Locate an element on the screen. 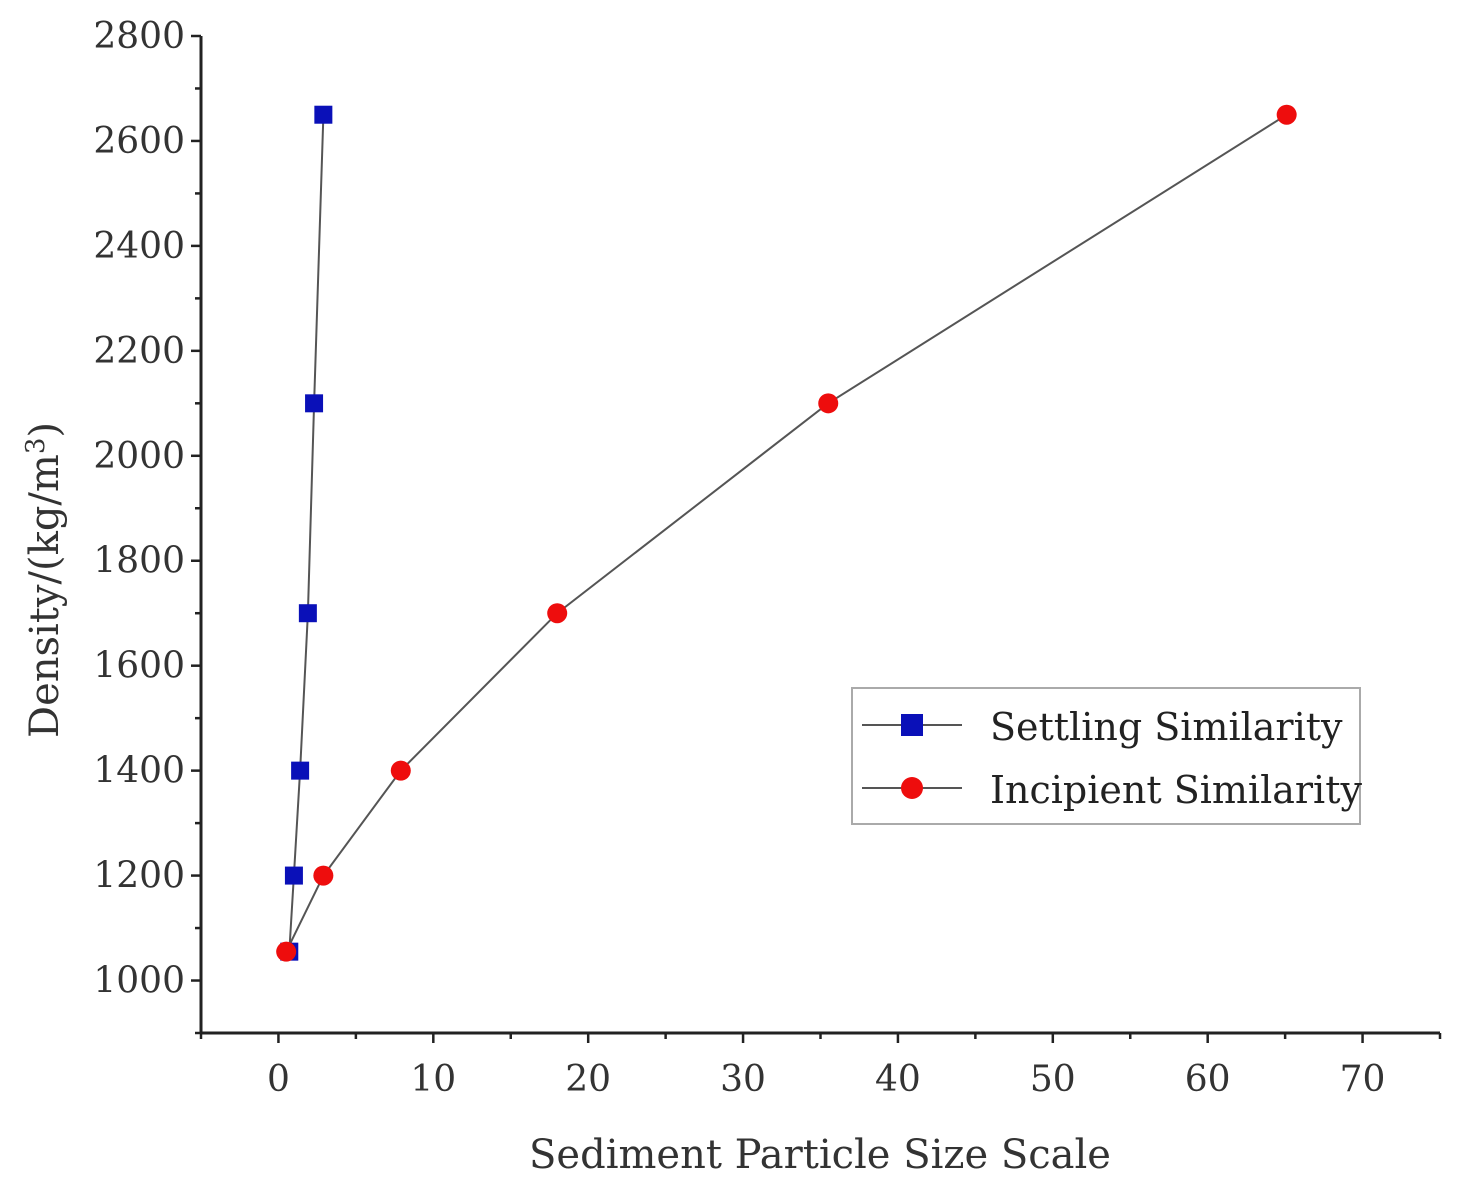  y-tick-label: 2800 is located at coordinates (139, 36).